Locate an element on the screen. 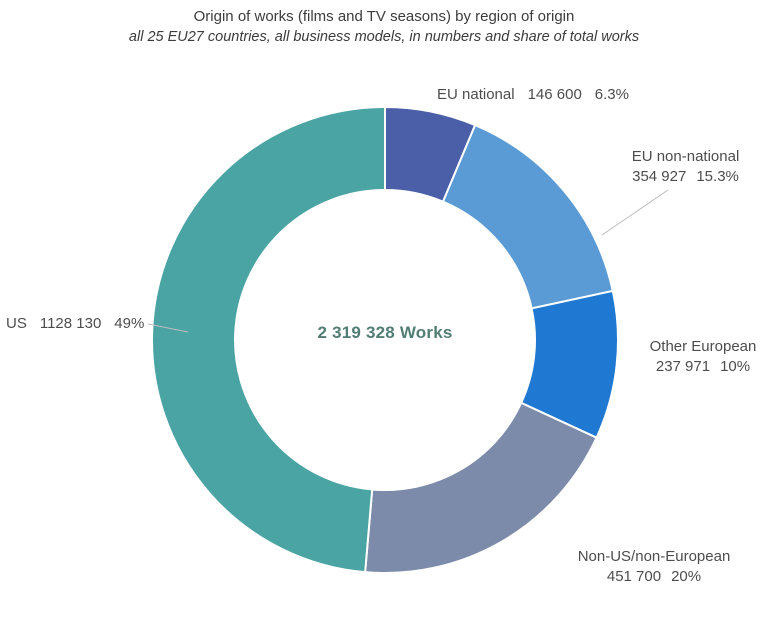 This screenshot has width=768, height=634. segment-percent: 20% is located at coordinates (686, 576).